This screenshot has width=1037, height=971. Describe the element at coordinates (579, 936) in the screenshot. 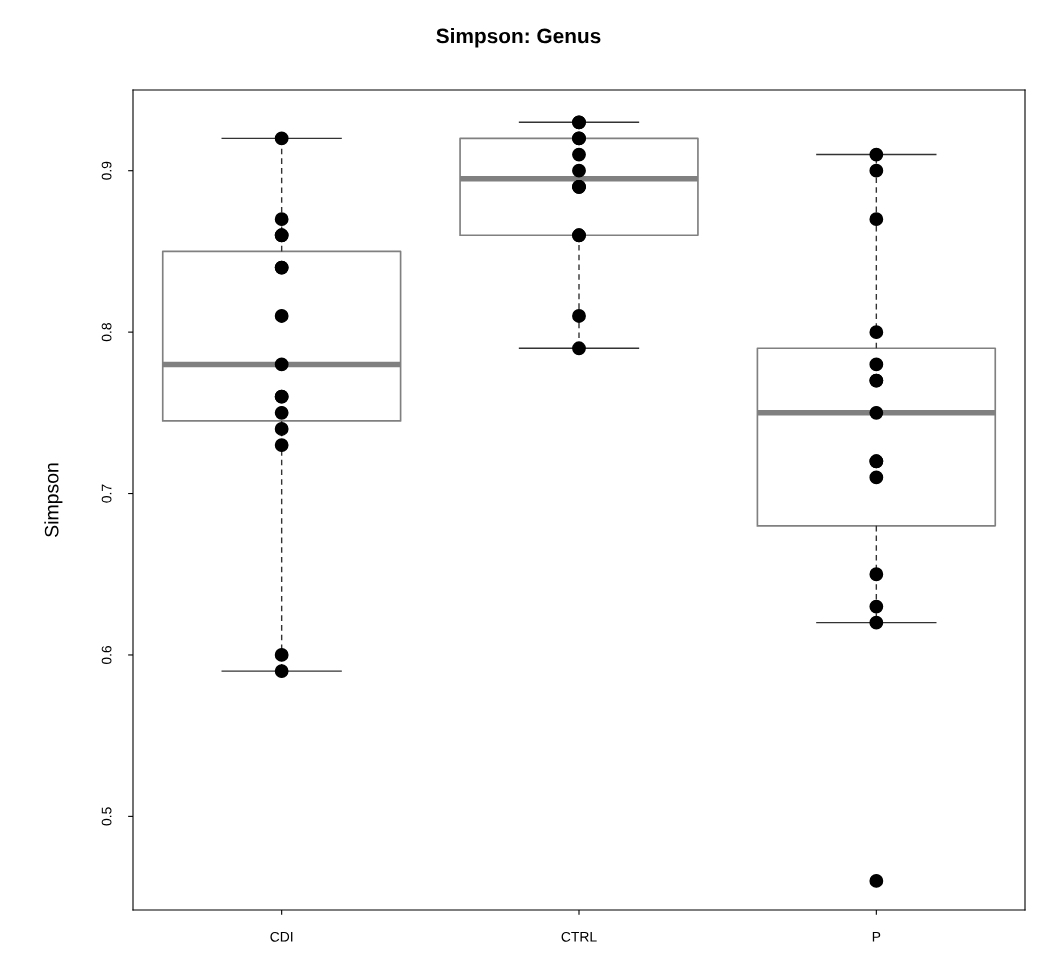

I see `x-tick-label: CTRL` at that location.